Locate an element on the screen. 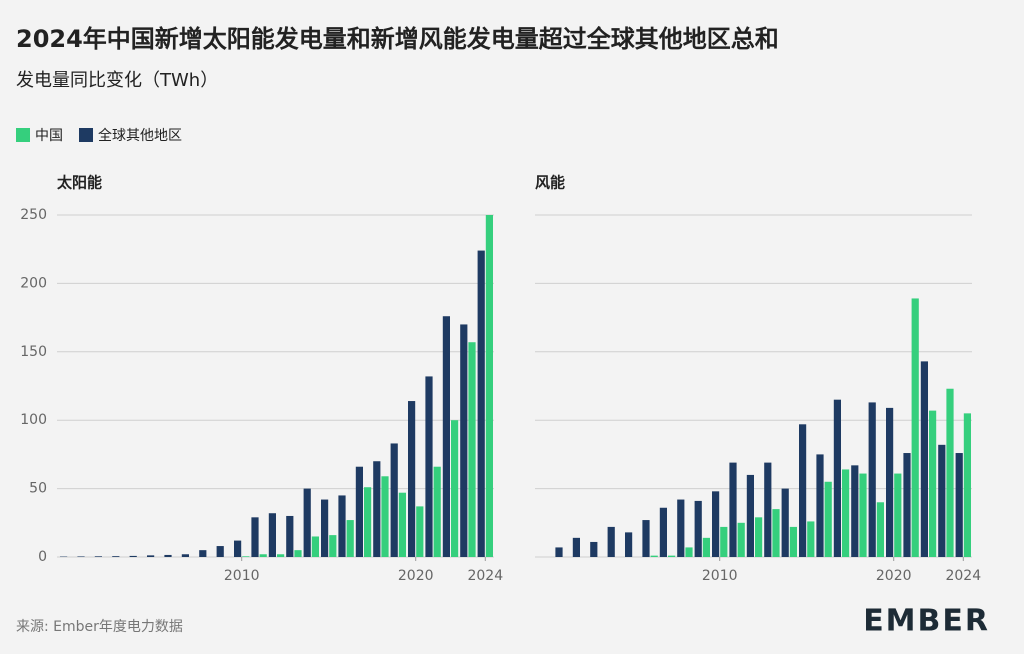  y-tick-label: 50 is located at coordinates (38, 489).